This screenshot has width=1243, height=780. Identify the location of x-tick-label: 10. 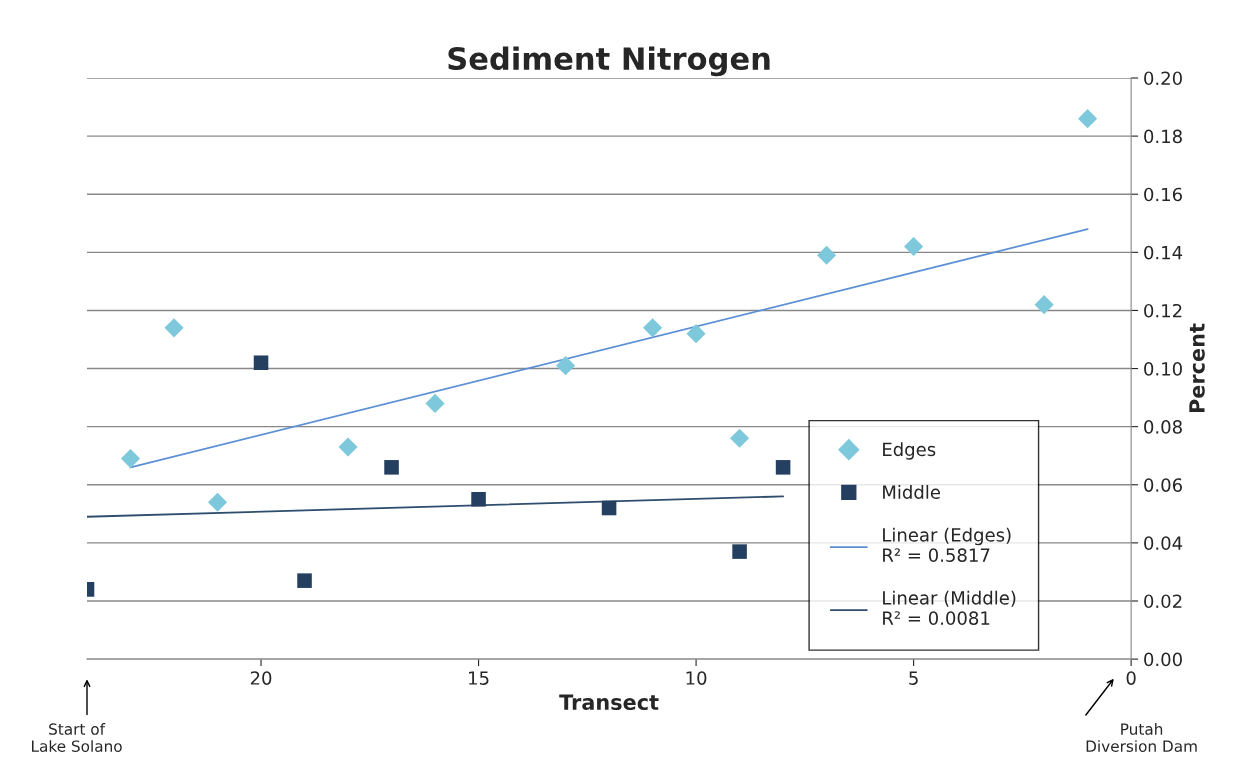
(696, 678).